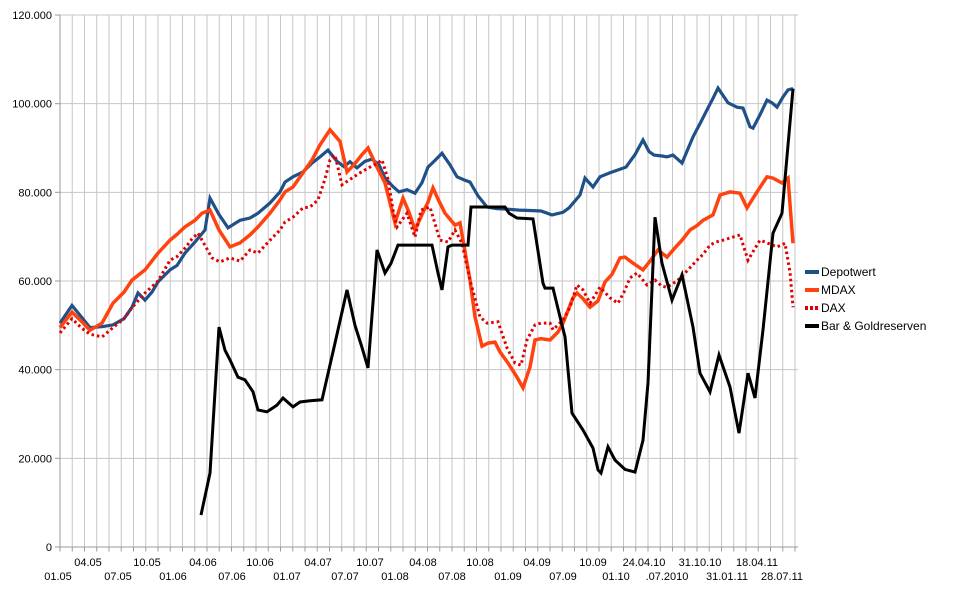  What do you see at coordinates (874, 326) in the screenshot?
I see `legend-label-bar-goldreserven: Bar & Goldreserven` at bounding box center [874, 326].